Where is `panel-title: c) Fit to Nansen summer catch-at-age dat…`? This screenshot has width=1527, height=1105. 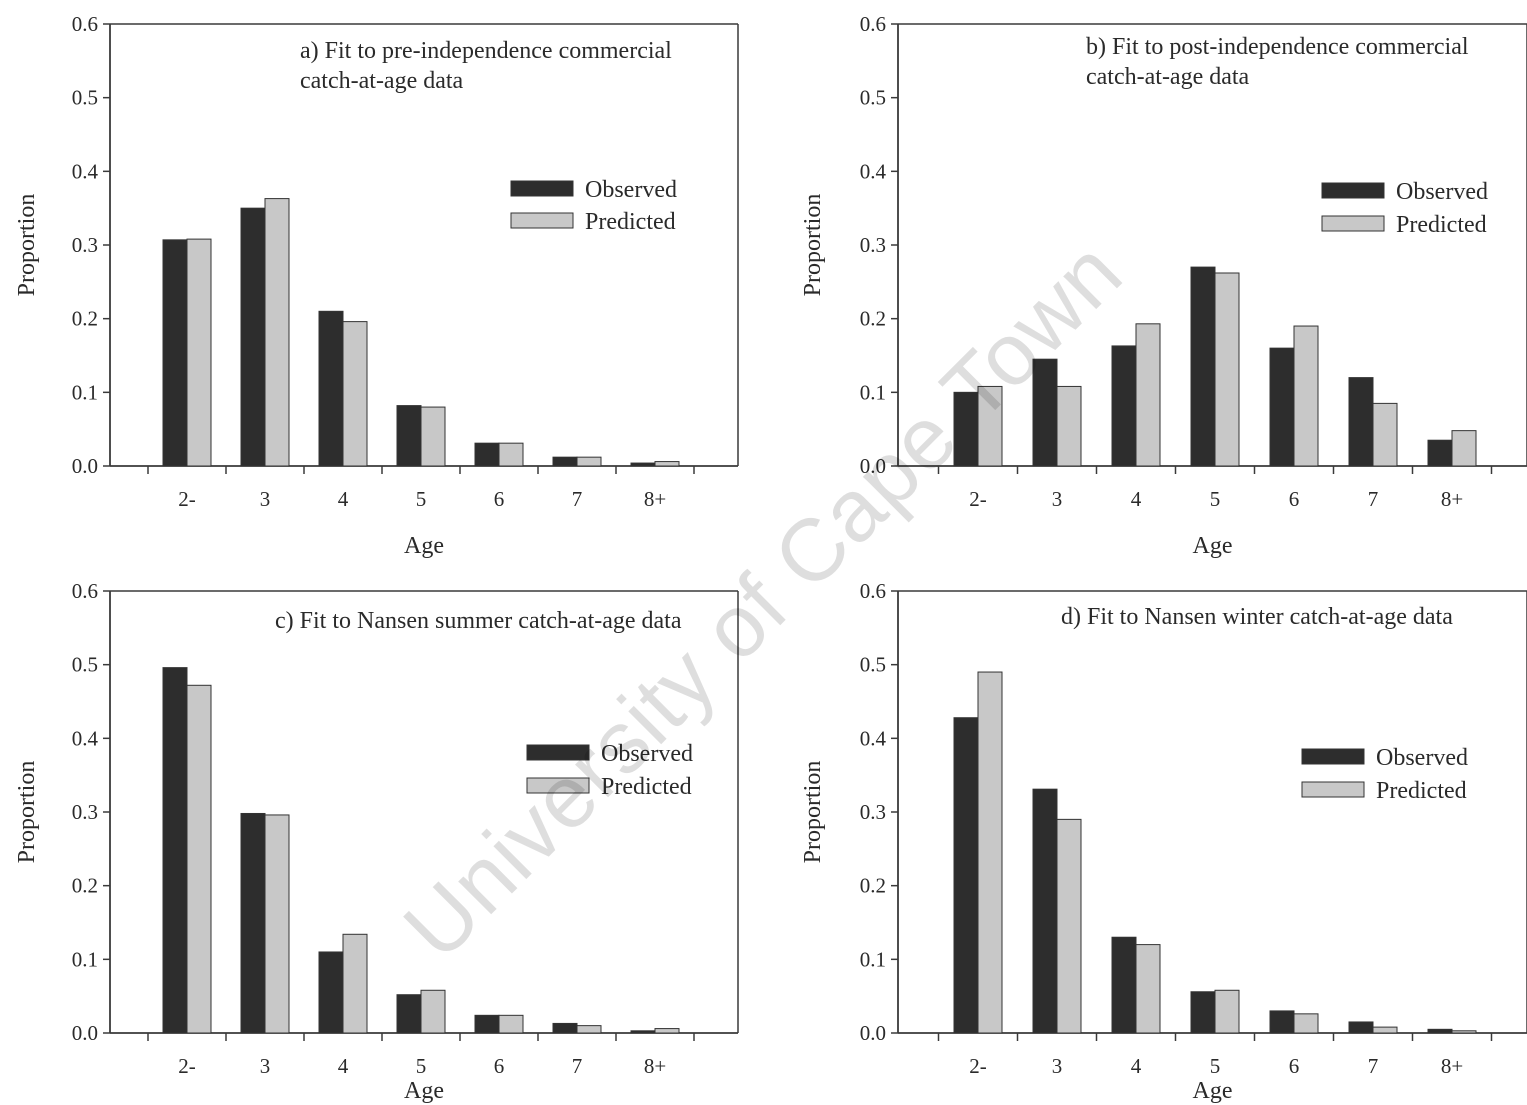
panel-title: c) Fit to Nansen summer catch-at-age dat… is located at coordinates (478, 621).